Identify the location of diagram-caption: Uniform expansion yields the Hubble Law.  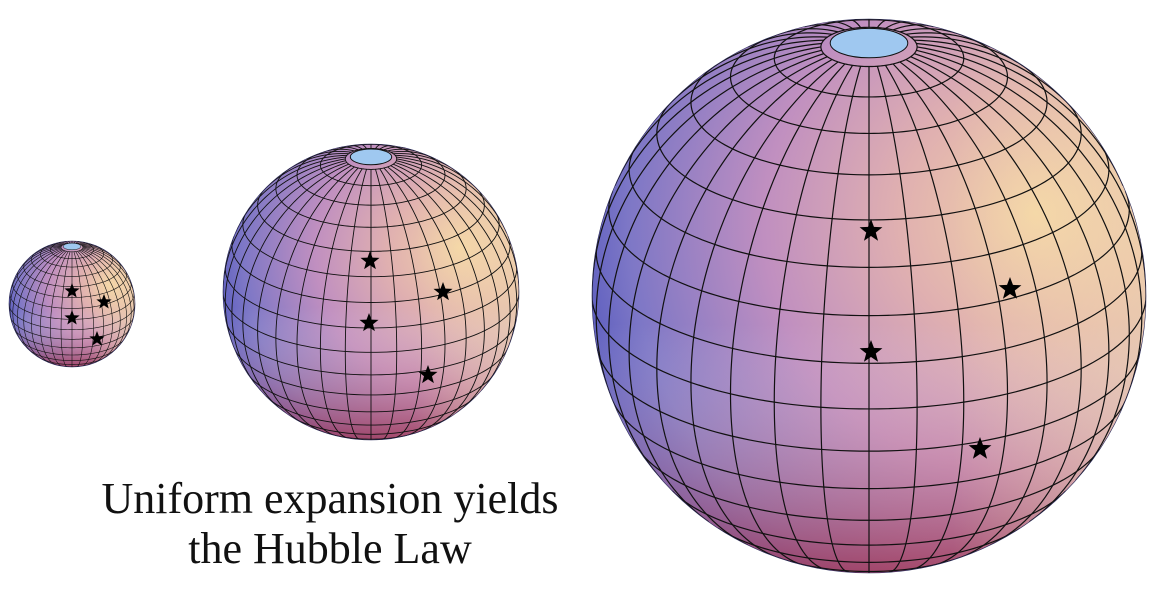
(330, 524).